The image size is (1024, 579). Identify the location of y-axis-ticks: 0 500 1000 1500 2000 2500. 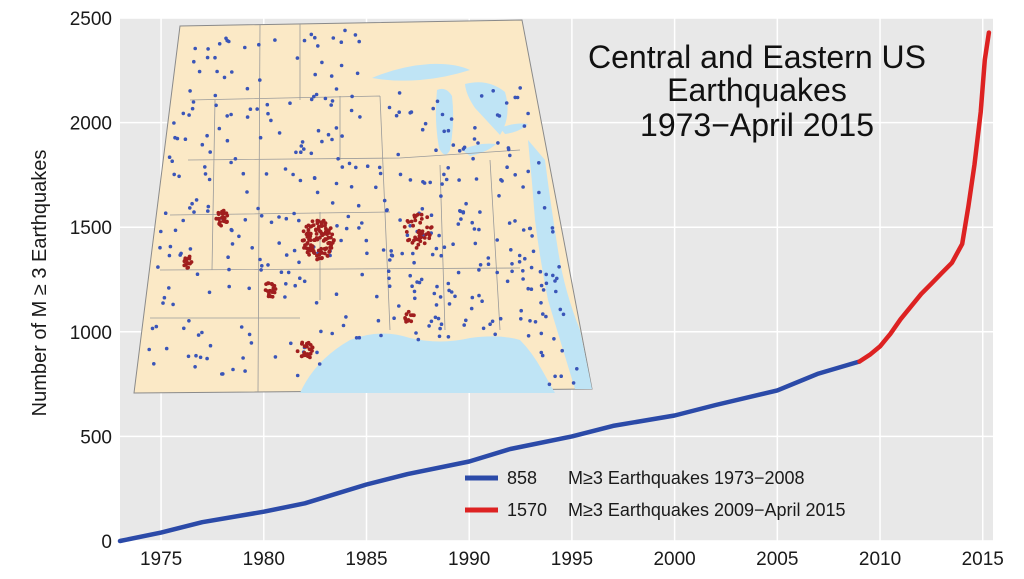
(91, 281).